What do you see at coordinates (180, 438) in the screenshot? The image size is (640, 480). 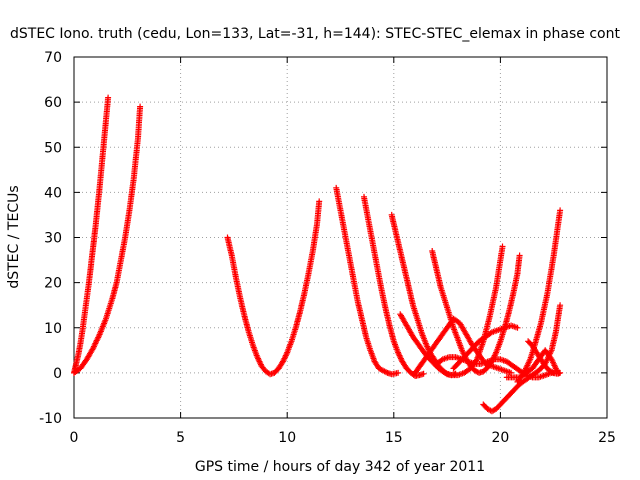 I see `x-tick-label: 5` at bounding box center [180, 438].